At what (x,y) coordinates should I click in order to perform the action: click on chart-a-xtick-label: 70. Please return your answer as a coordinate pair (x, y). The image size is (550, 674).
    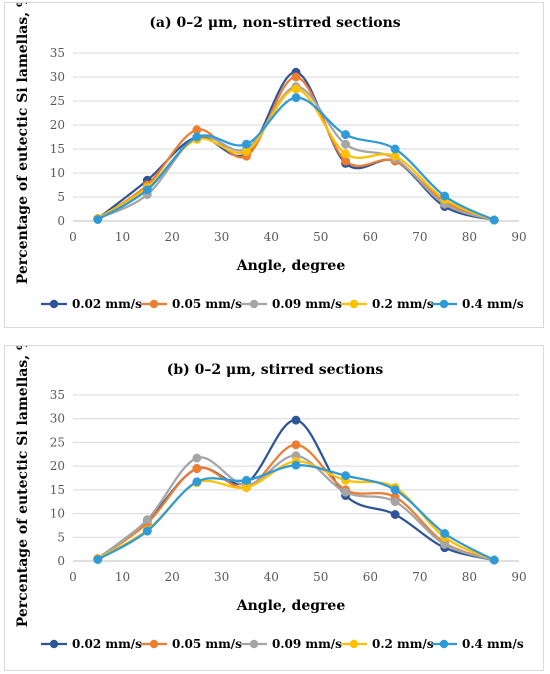
    Looking at the image, I should click on (419, 237).